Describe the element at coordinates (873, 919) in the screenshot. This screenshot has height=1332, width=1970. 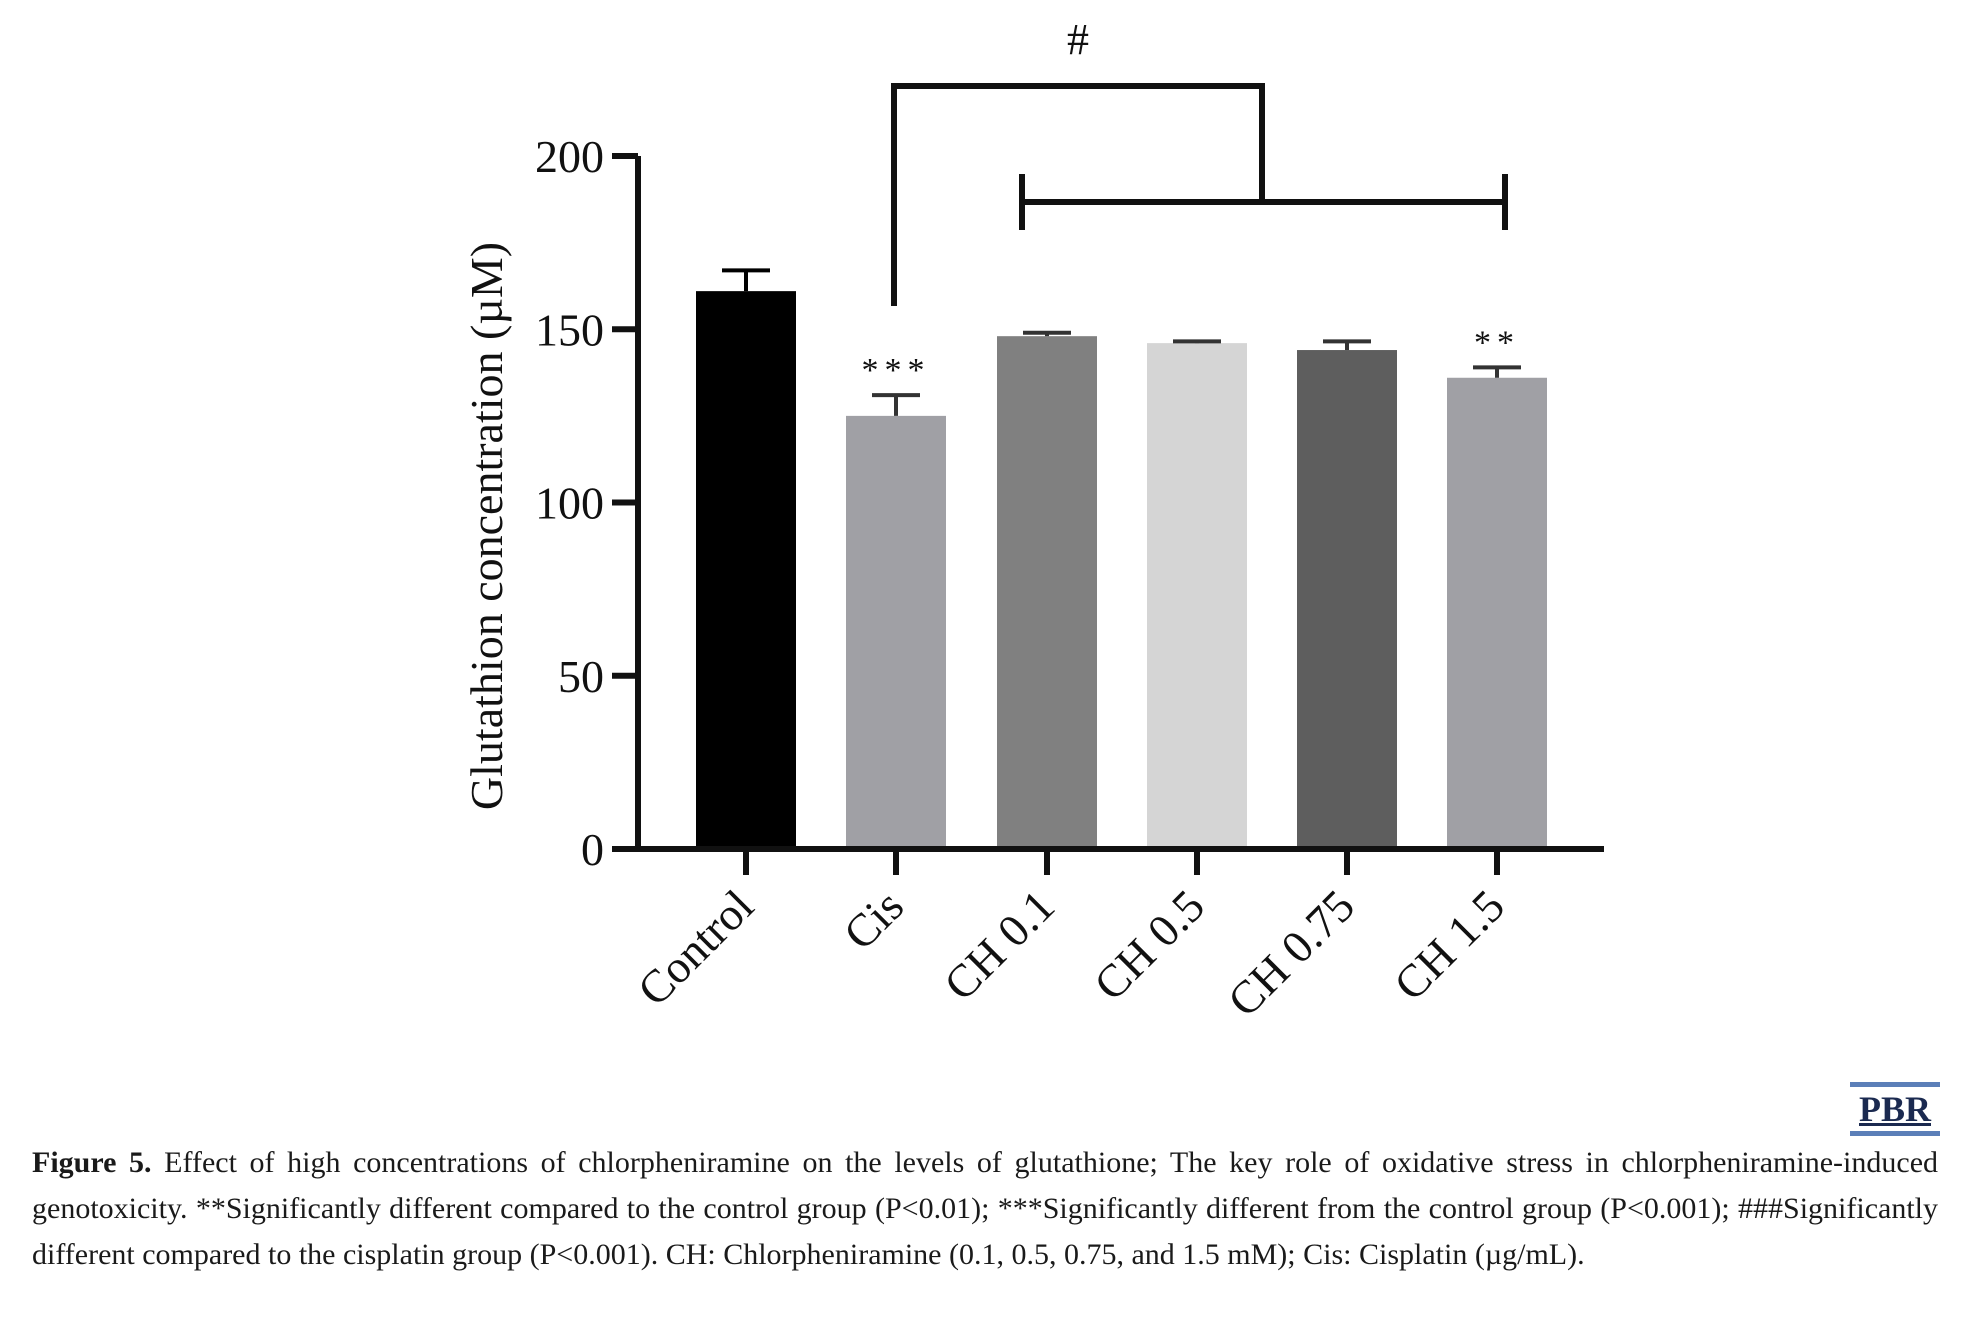
I see `x-tick-label: Cis` at that location.